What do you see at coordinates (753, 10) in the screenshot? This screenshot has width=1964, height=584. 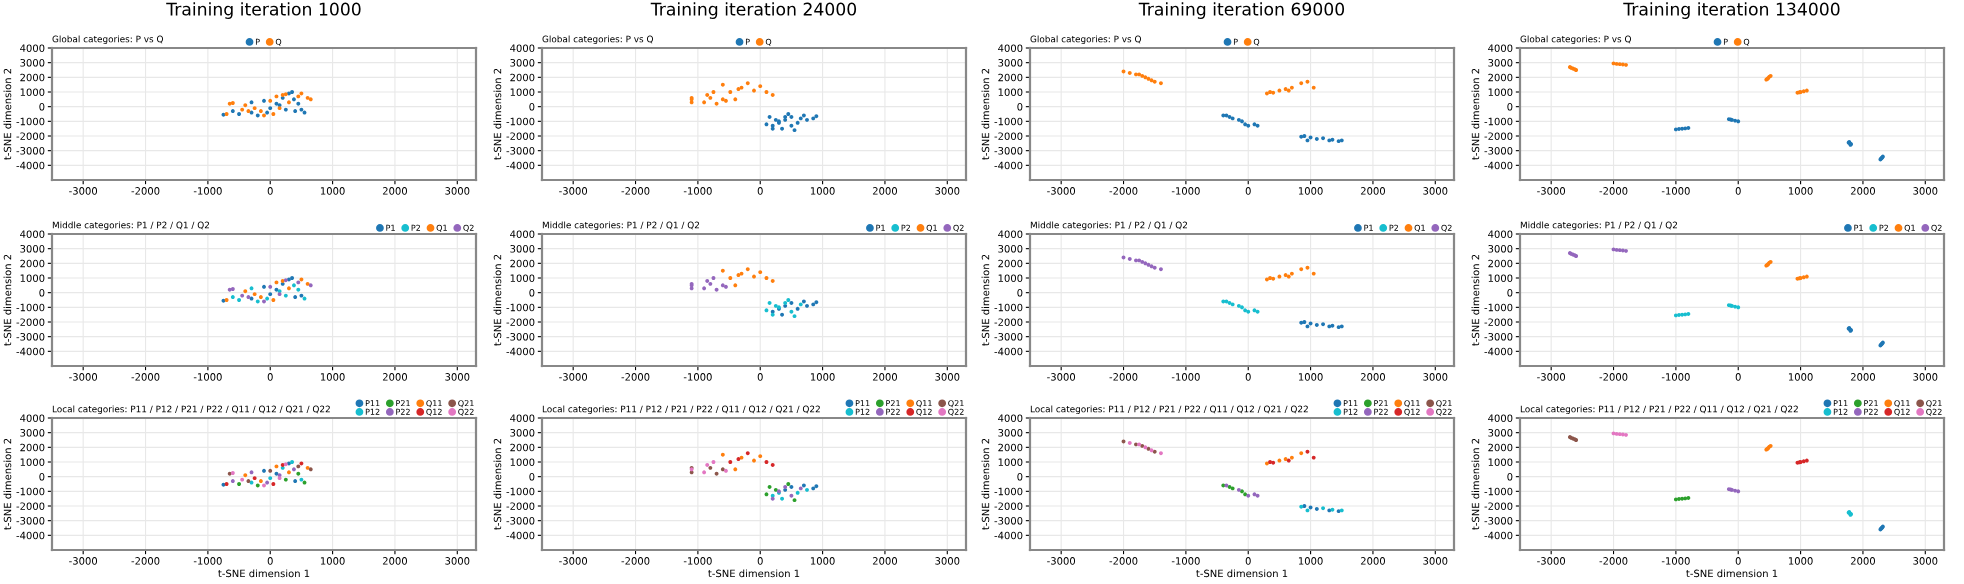 I see `chart-title: Training iteration 24000` at bounding box center [753, 10].